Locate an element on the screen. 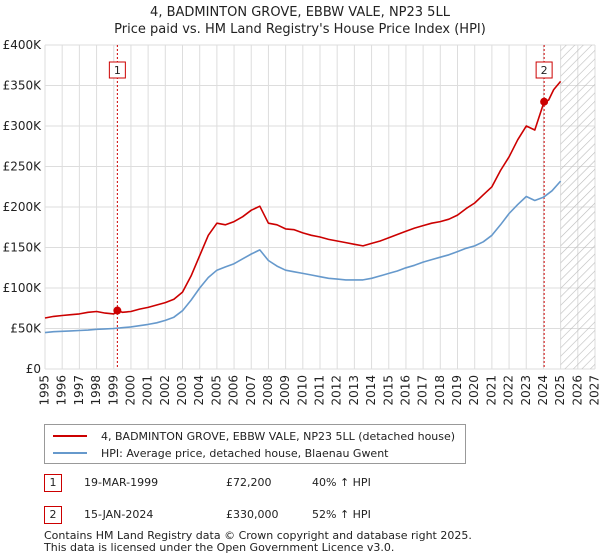  sale-date: 19-MAR-1999 is located at coordinates (121, 482).